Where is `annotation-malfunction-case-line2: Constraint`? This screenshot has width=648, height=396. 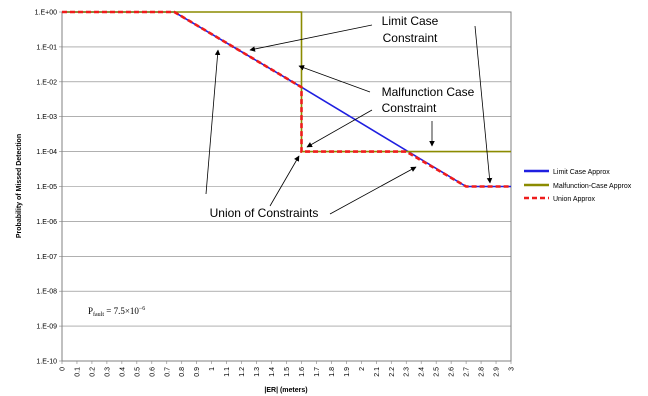
annotation-malfunction-case-line2: Constraint is located at coordinates (409, 108).